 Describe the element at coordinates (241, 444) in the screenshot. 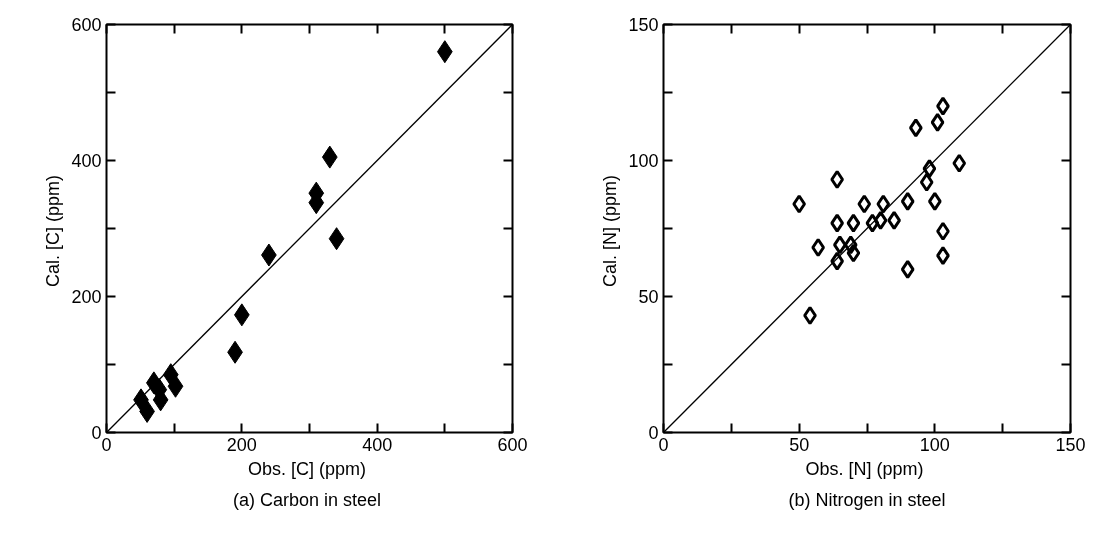

I see `x-tick-label: 200` at that location.